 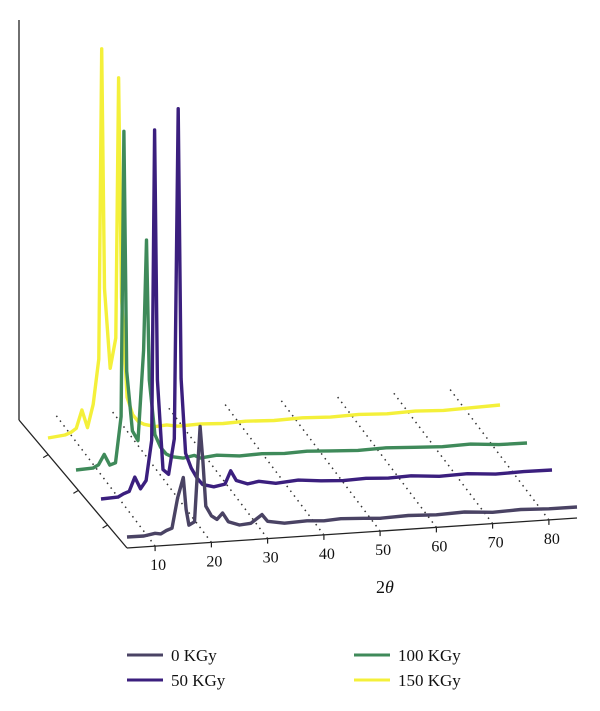 I want to click on x-tick-label-10: 10, so click(x=158, y=565).